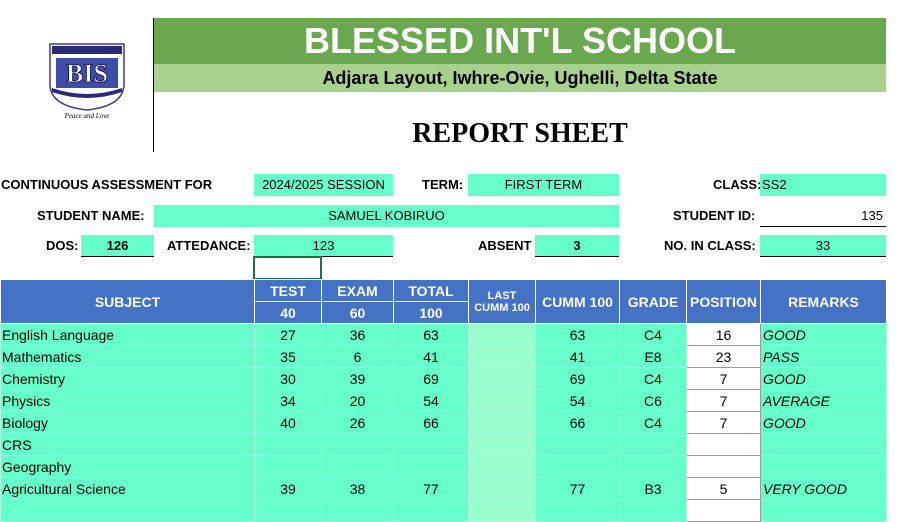 Image resolution: width=912 pixels, height=522 pixels. I want to click on subject-cell: CRS, so click(127, 444).